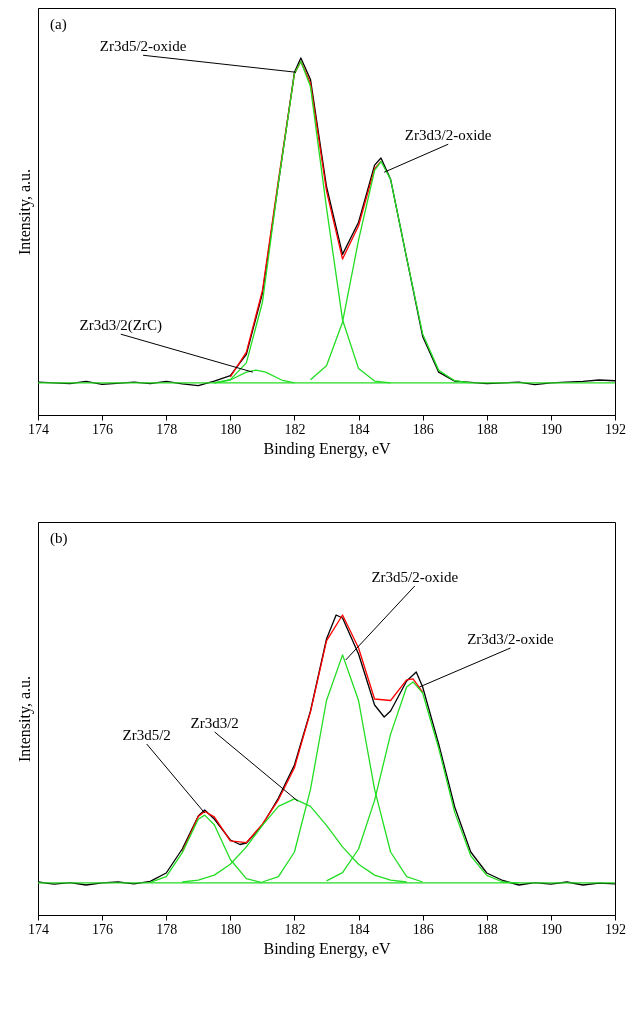 This screenshot has width=637, height=1026. Describe the element at coordinates (146, 735) in the screenshot. I see `annotation: Zr3d5/2` at that location.